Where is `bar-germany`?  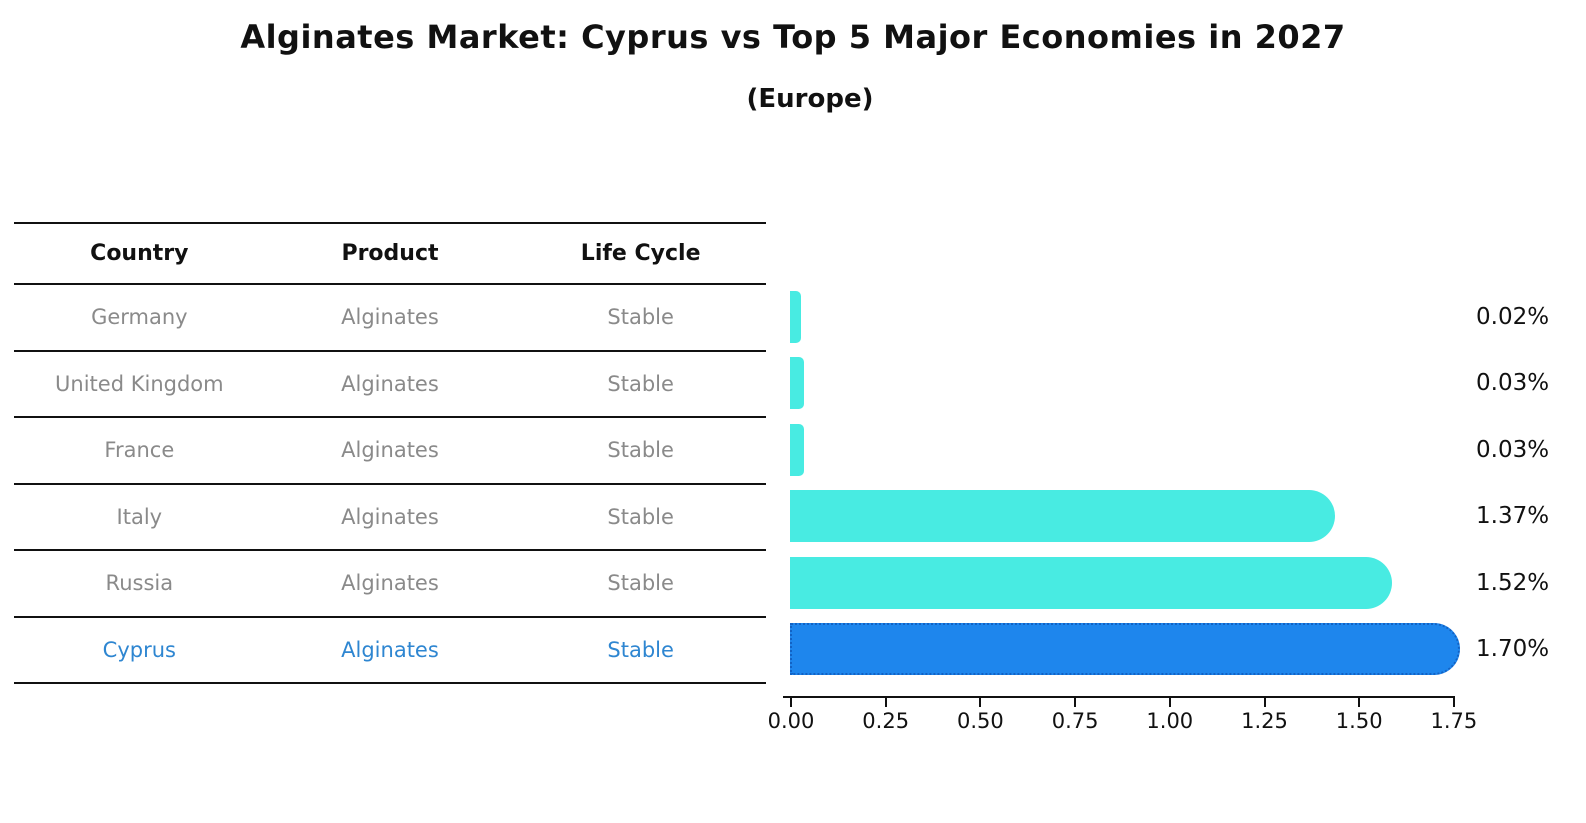 bar-germany is located at coordinates (795, 316).